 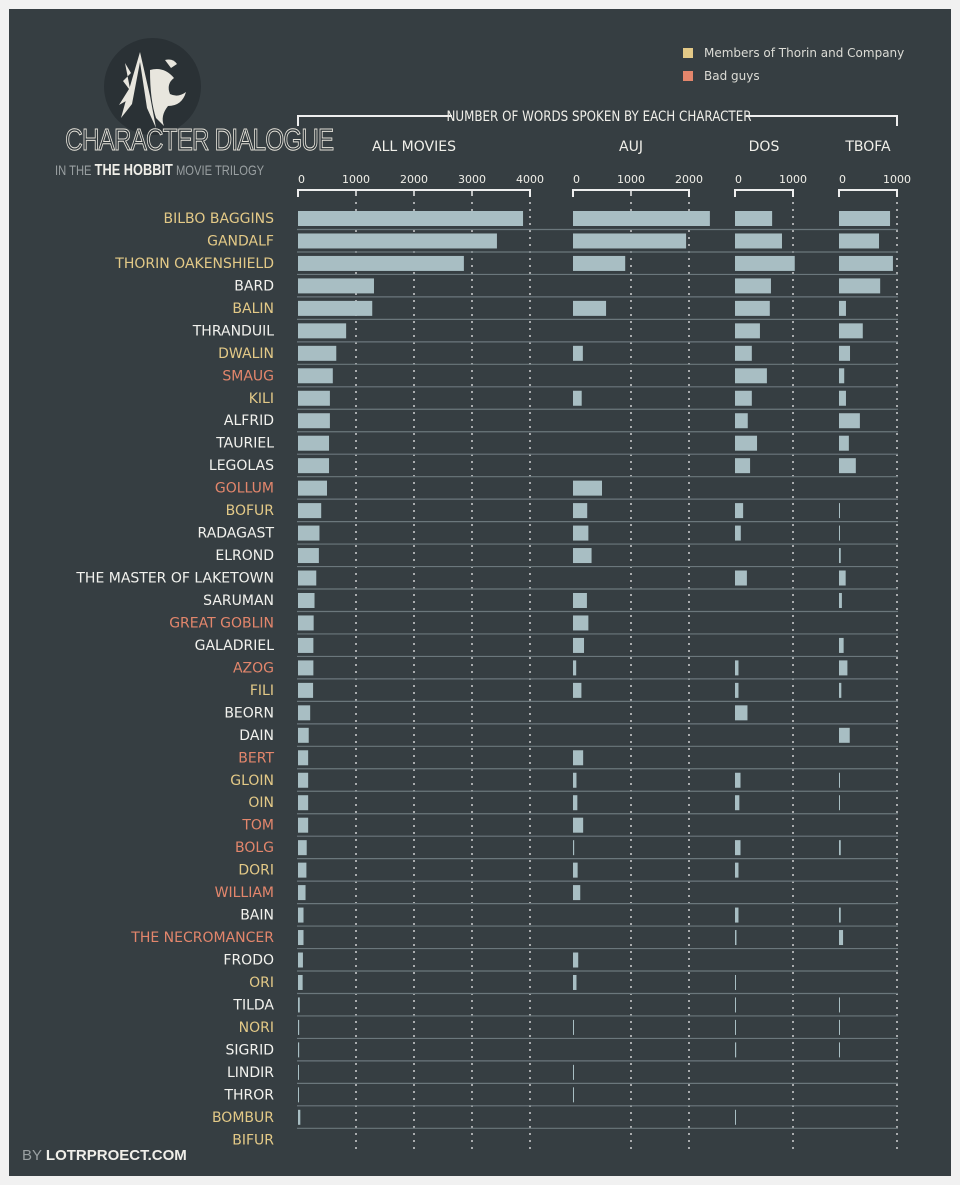 I want to click on panel-label-auj: AUJ, so click(x=631, y=147).